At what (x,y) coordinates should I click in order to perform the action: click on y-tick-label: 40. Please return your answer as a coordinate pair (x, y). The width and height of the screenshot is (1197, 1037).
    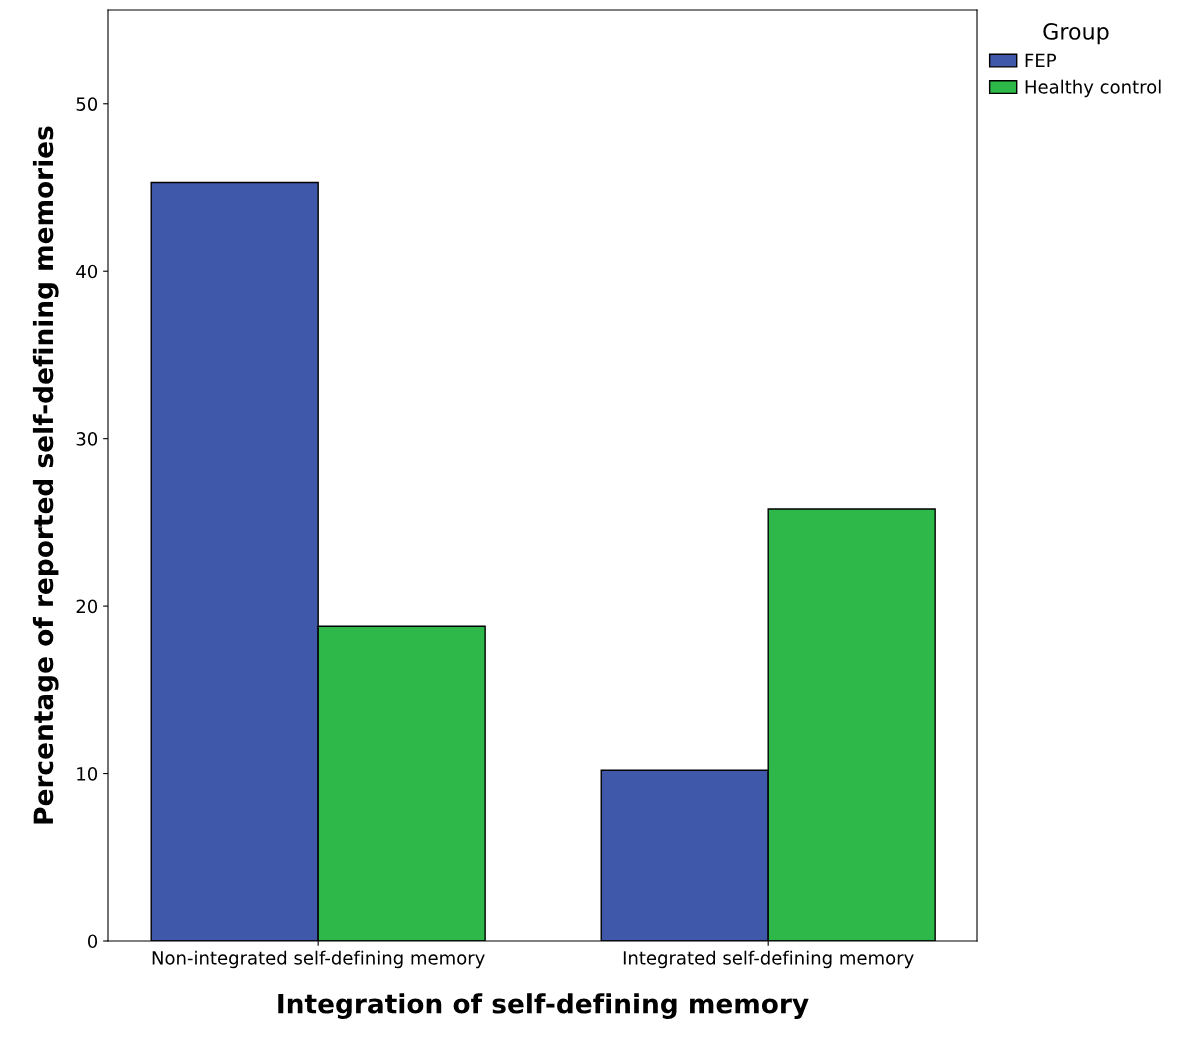
    Looking at the image, I should click on (87, 271).